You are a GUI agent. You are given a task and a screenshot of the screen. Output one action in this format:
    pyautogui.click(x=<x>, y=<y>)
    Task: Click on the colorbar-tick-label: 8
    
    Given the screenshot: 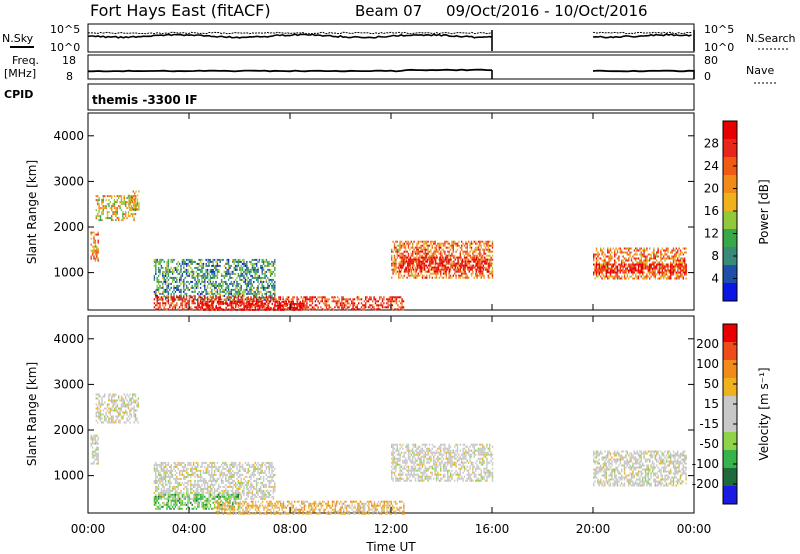 What is the action you would take?
    pyautogui.click(x=715, y=256)
    